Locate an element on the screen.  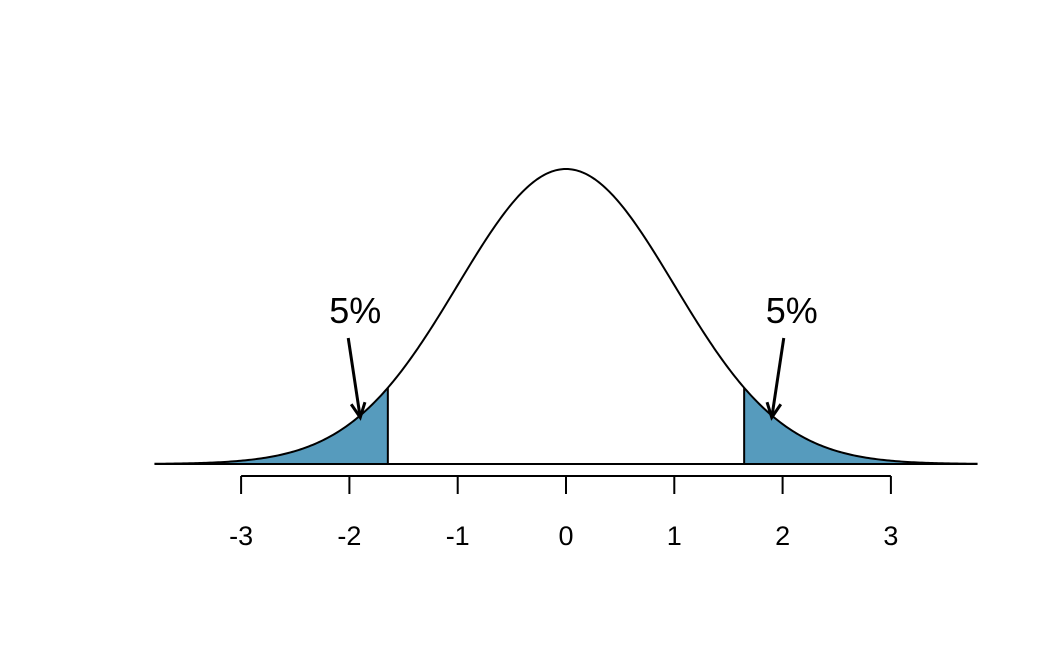
annotation-arrow-right is located at coordinates (778, 377).